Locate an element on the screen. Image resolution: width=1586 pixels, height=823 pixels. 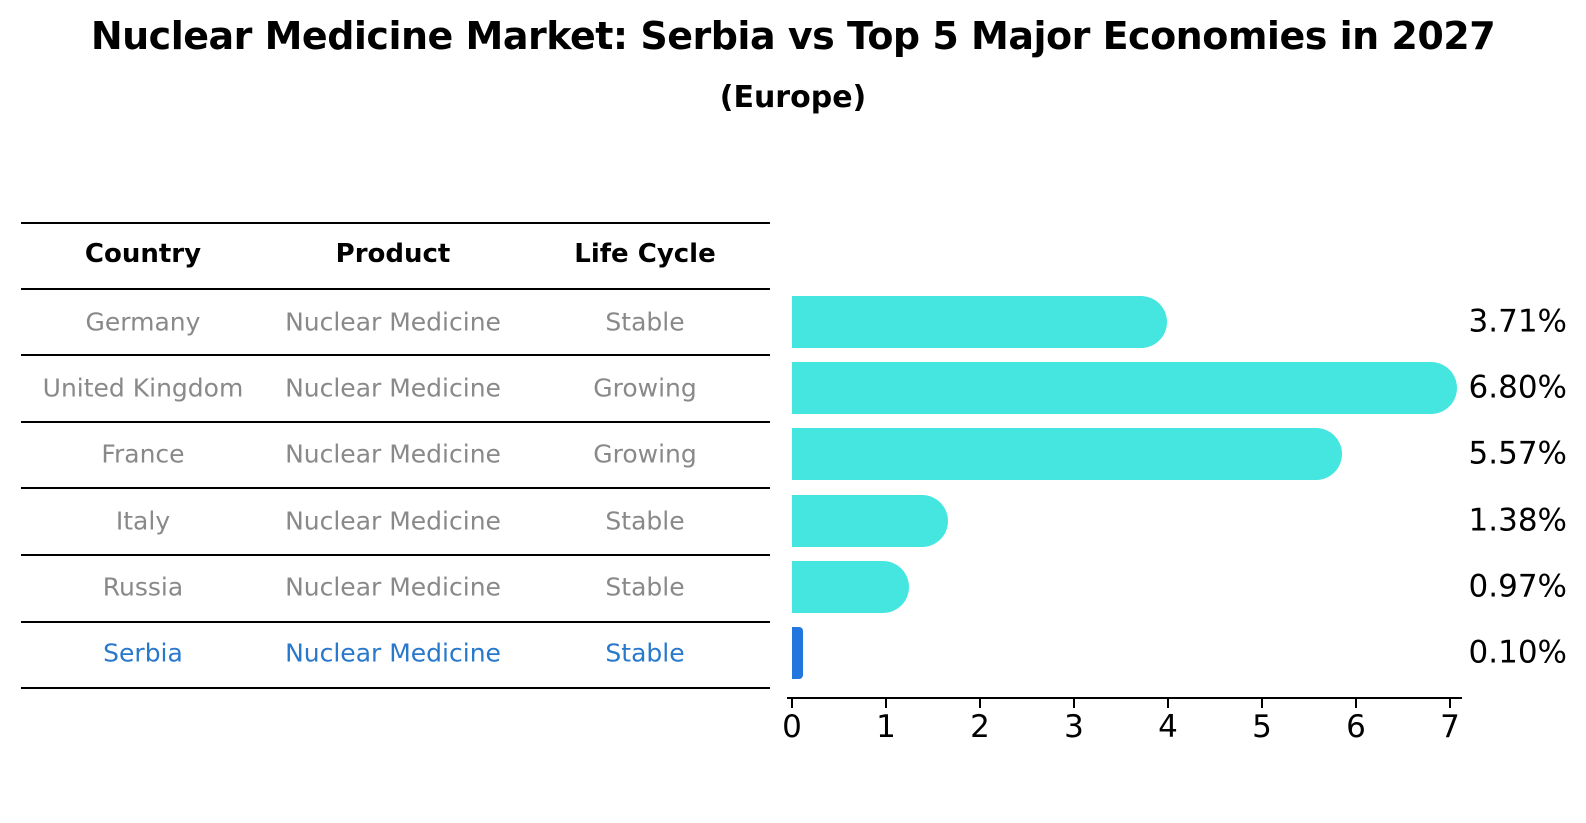
value-label: 1.38% is located at coordinates (1517, 520).